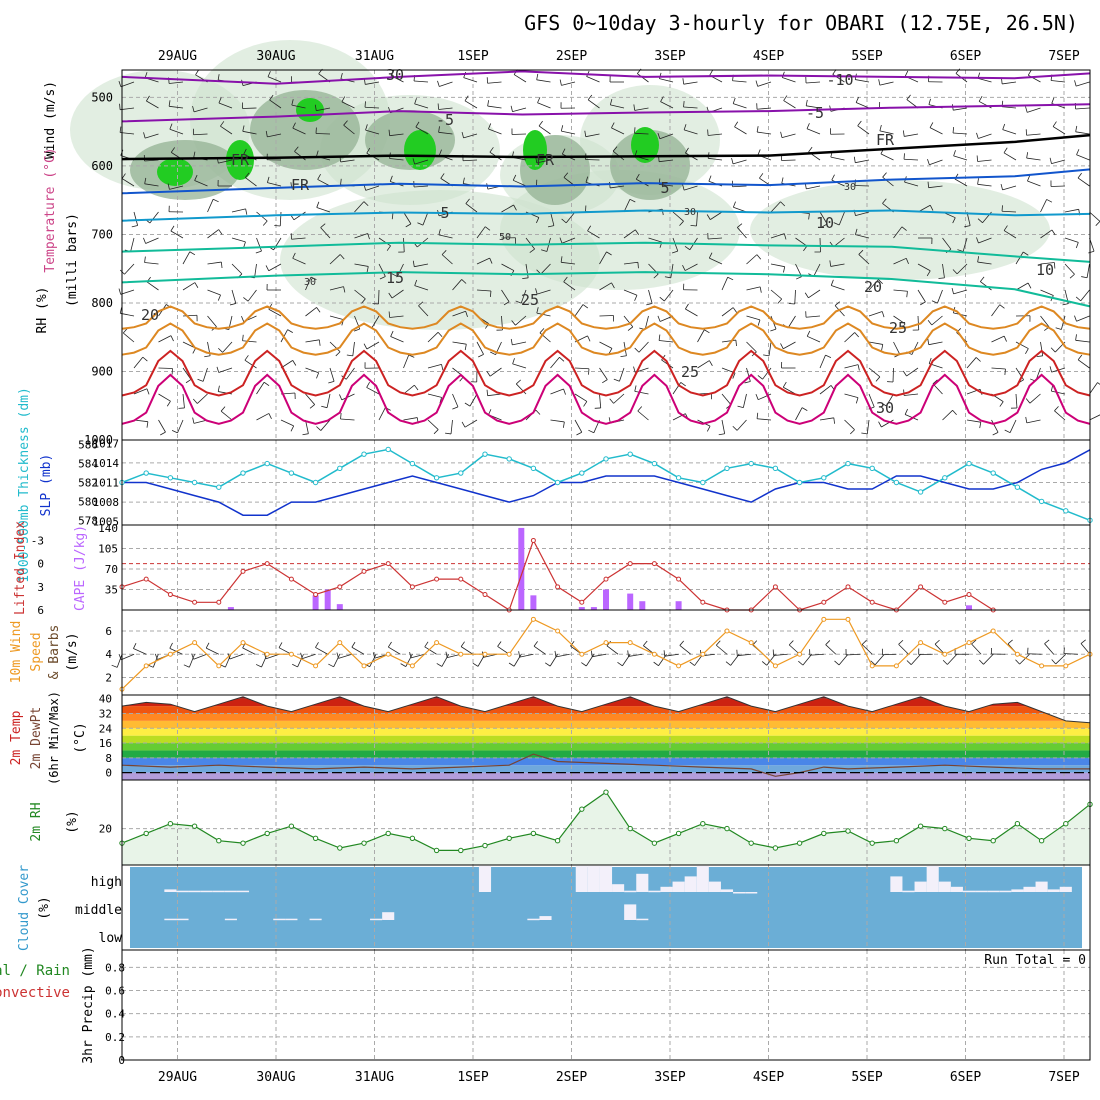 The height and width of the screenshot is (1100, 1100). What do you see at coordinates (88, 445) in the screenshot?
I see `thickness-tick: 586` at bounding box center [88, 445].